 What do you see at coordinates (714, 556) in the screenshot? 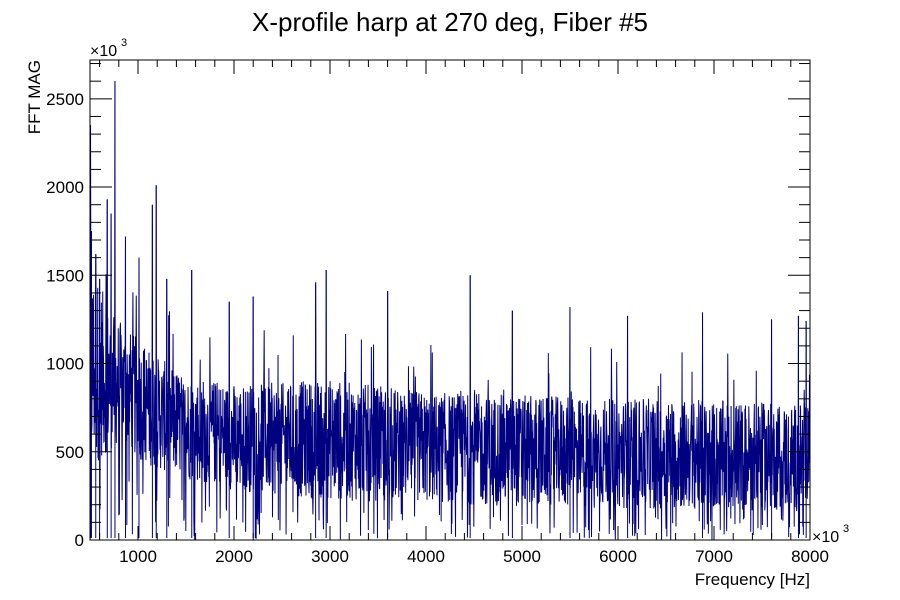
I see `x-tick-label: 7000` at bounding box center [714, 556].